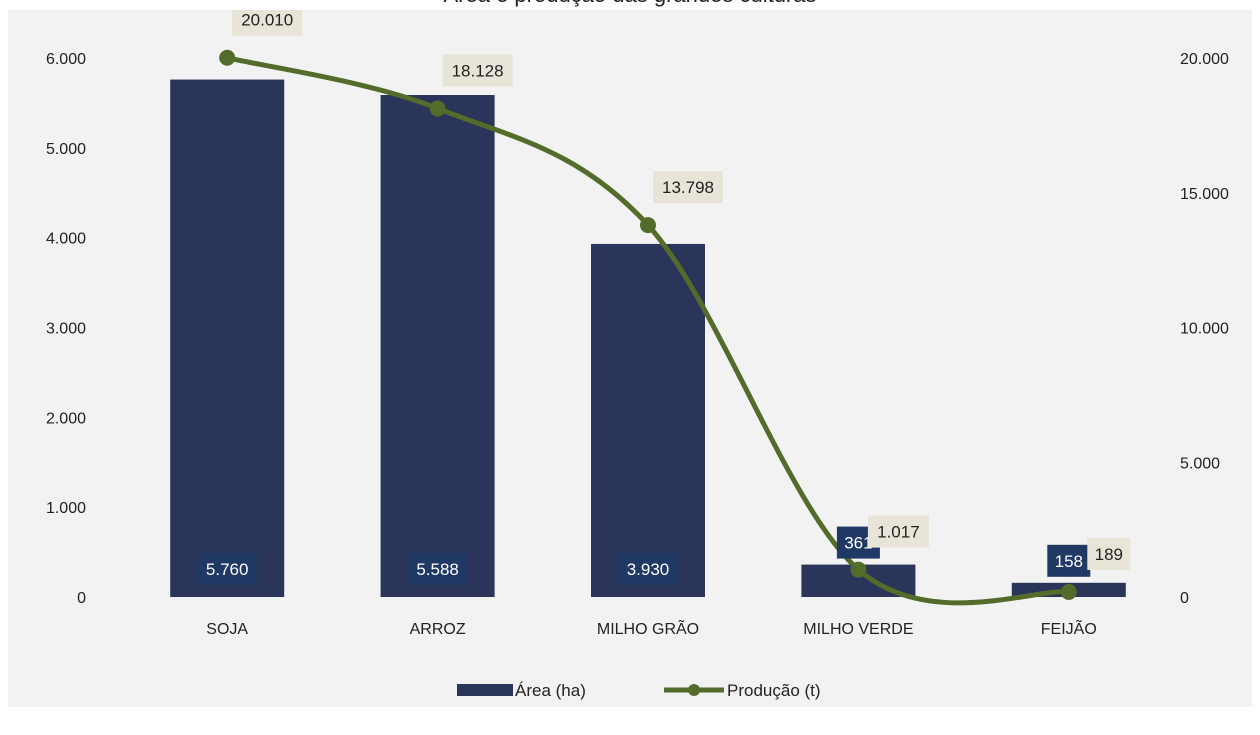 The height and width of the screenshot is (735, 1260). What do you see at coordinates (66, 508) in the screenshot?
I see `left-axis-tick-label: 1.000` at bounding box center [66, 508].